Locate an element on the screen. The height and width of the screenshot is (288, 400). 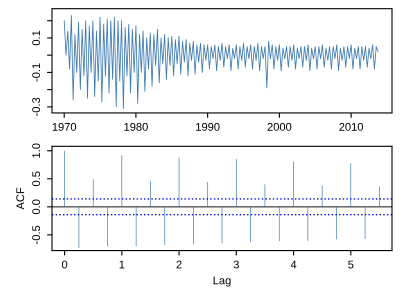
x-tick-label: 2 is located at coordinates (179, 264).